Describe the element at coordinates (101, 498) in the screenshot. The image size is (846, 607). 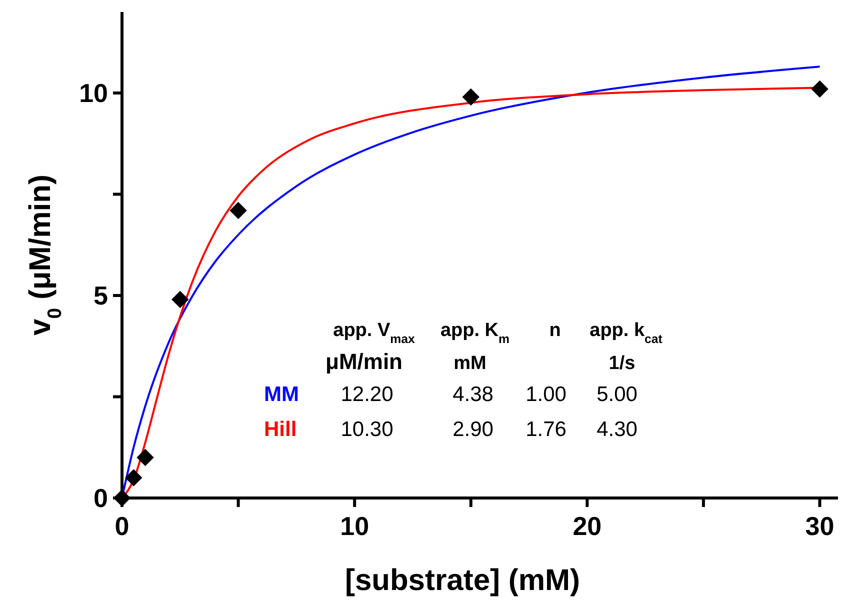
I see `y-tick-label: 0` at that location.